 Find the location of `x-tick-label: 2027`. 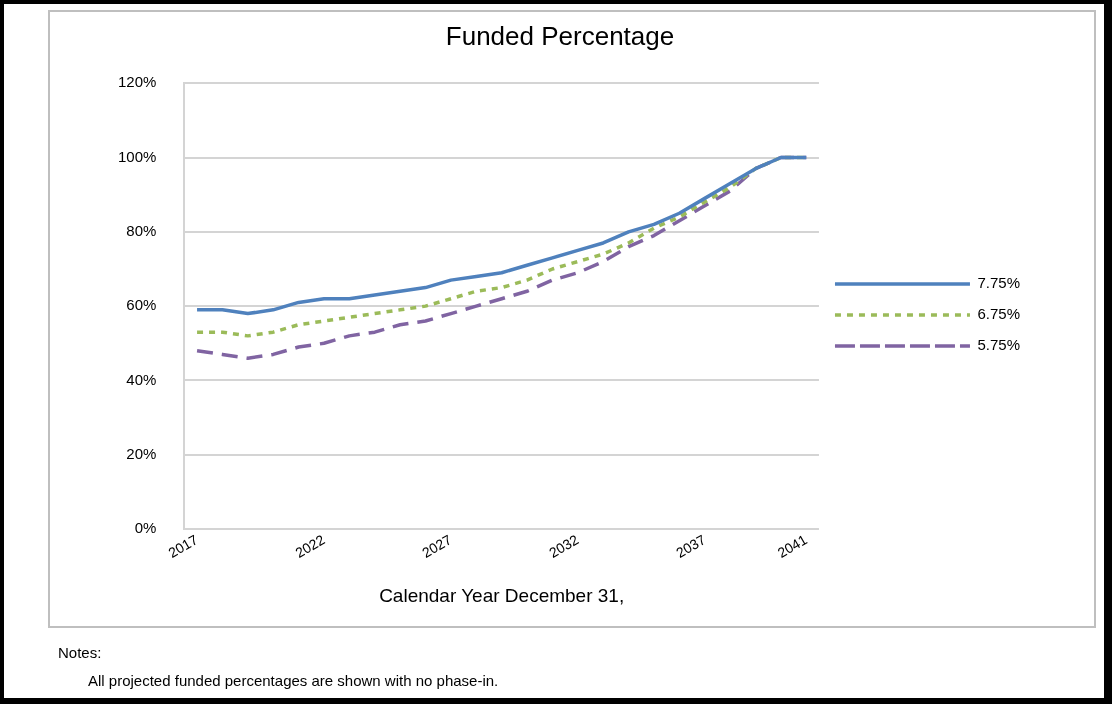

x-tick-label: 2027 is located at coordinates (437, 546).